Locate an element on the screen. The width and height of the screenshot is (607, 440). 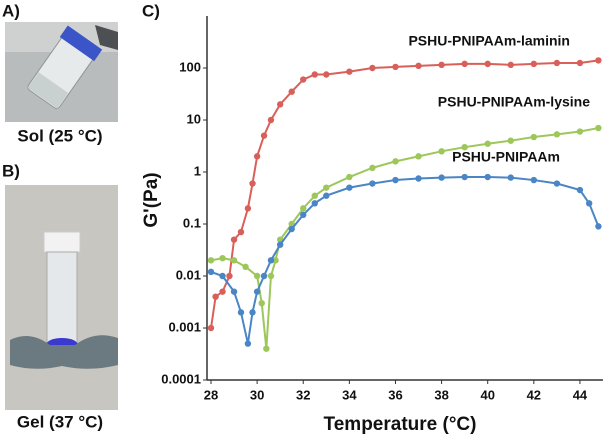
x-tick-label: 36 is located at coordinates (395, 394).